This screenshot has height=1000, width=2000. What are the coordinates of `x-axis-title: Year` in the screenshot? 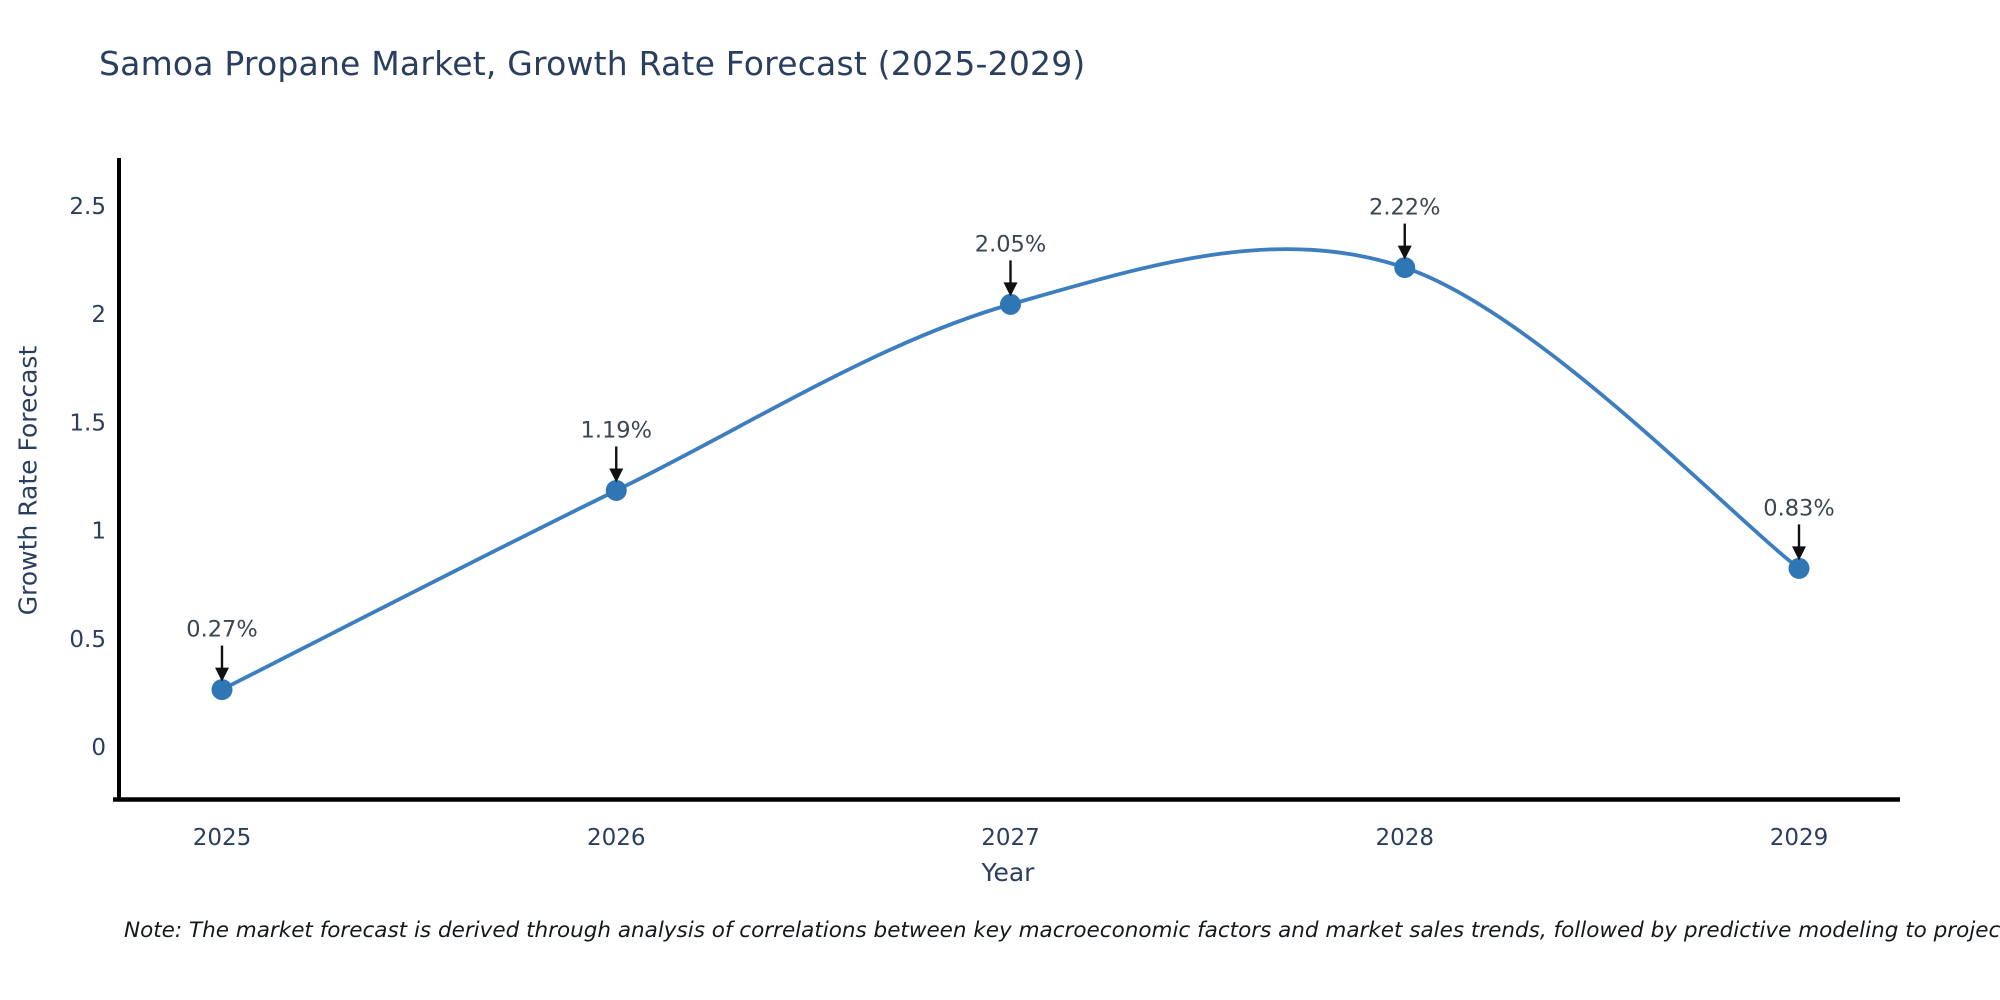 It's located at (1008, 872).